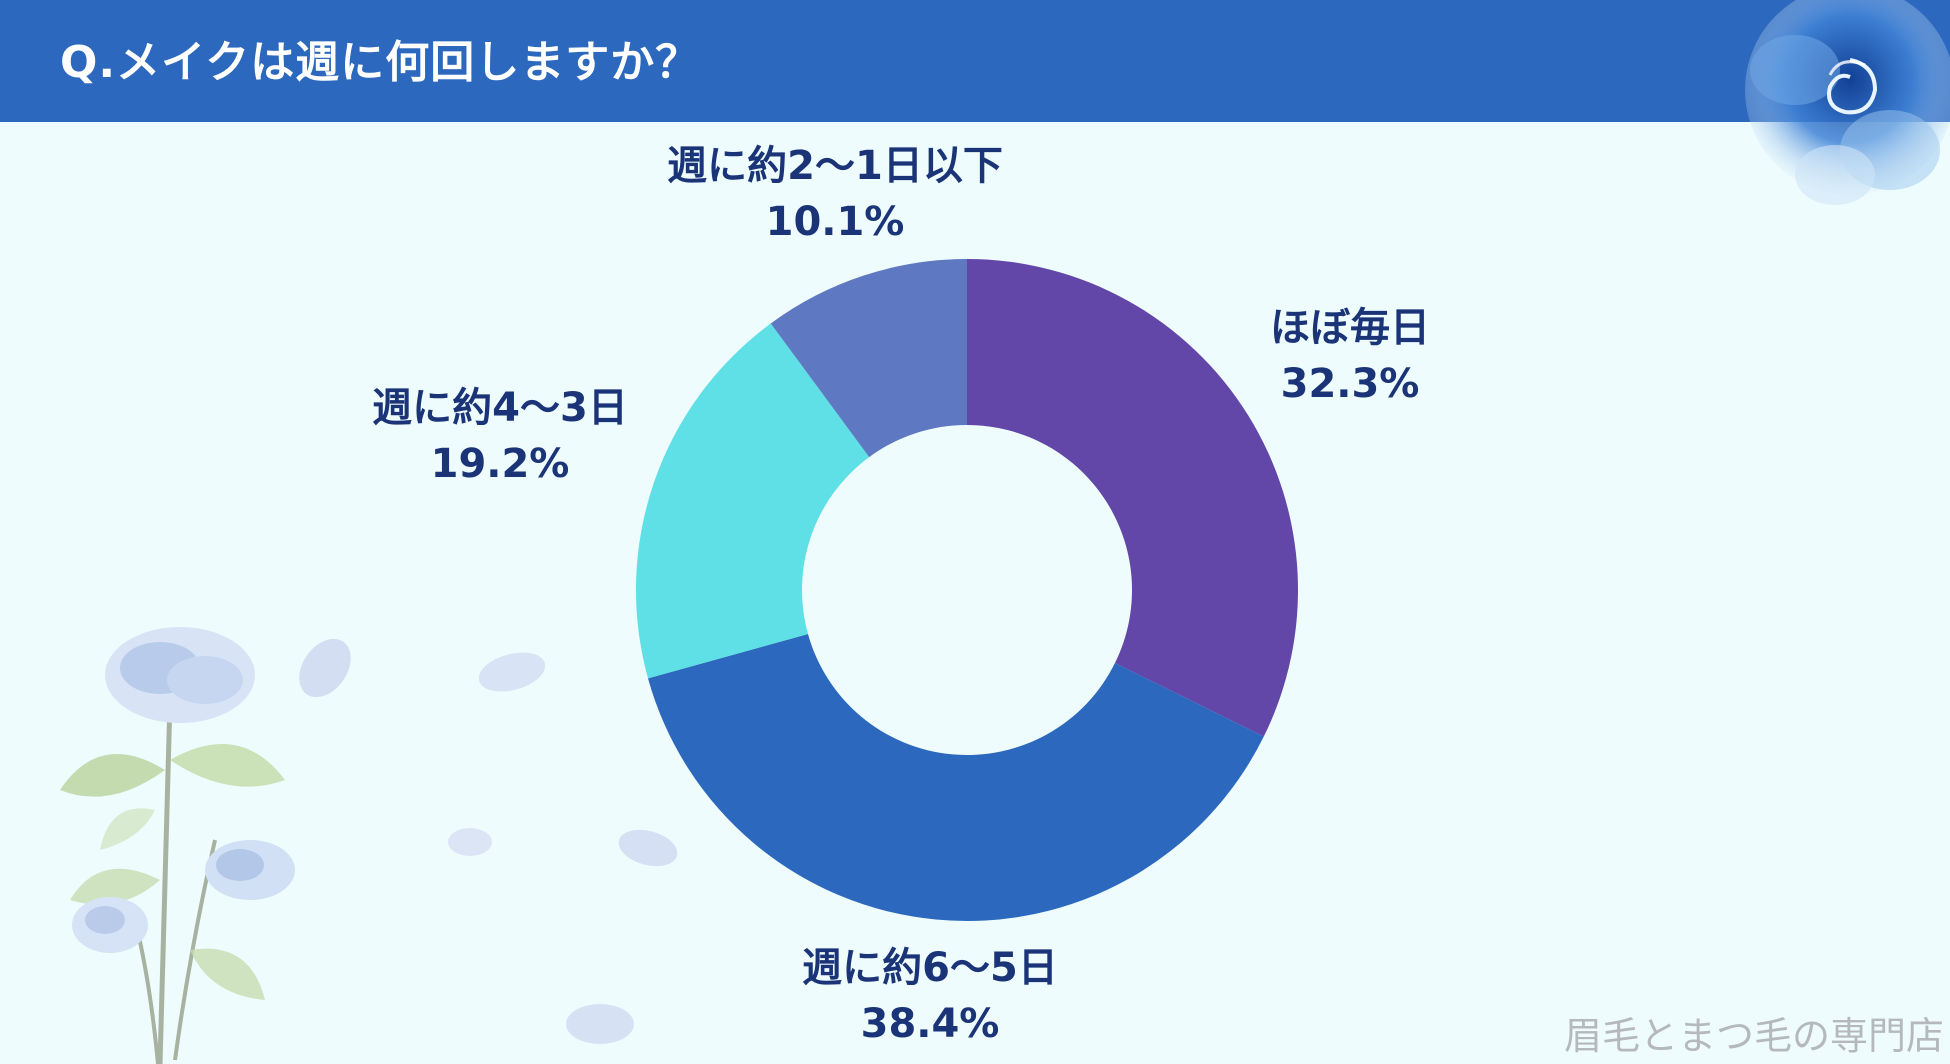 Image resolution: width=1950 pixels, height=1064 pixels. What do you see at coordinates (380, 62) in the screenshot?
I see `page-title: Q.メイクは週に何回しますか？` at bounding box center [380, 62].